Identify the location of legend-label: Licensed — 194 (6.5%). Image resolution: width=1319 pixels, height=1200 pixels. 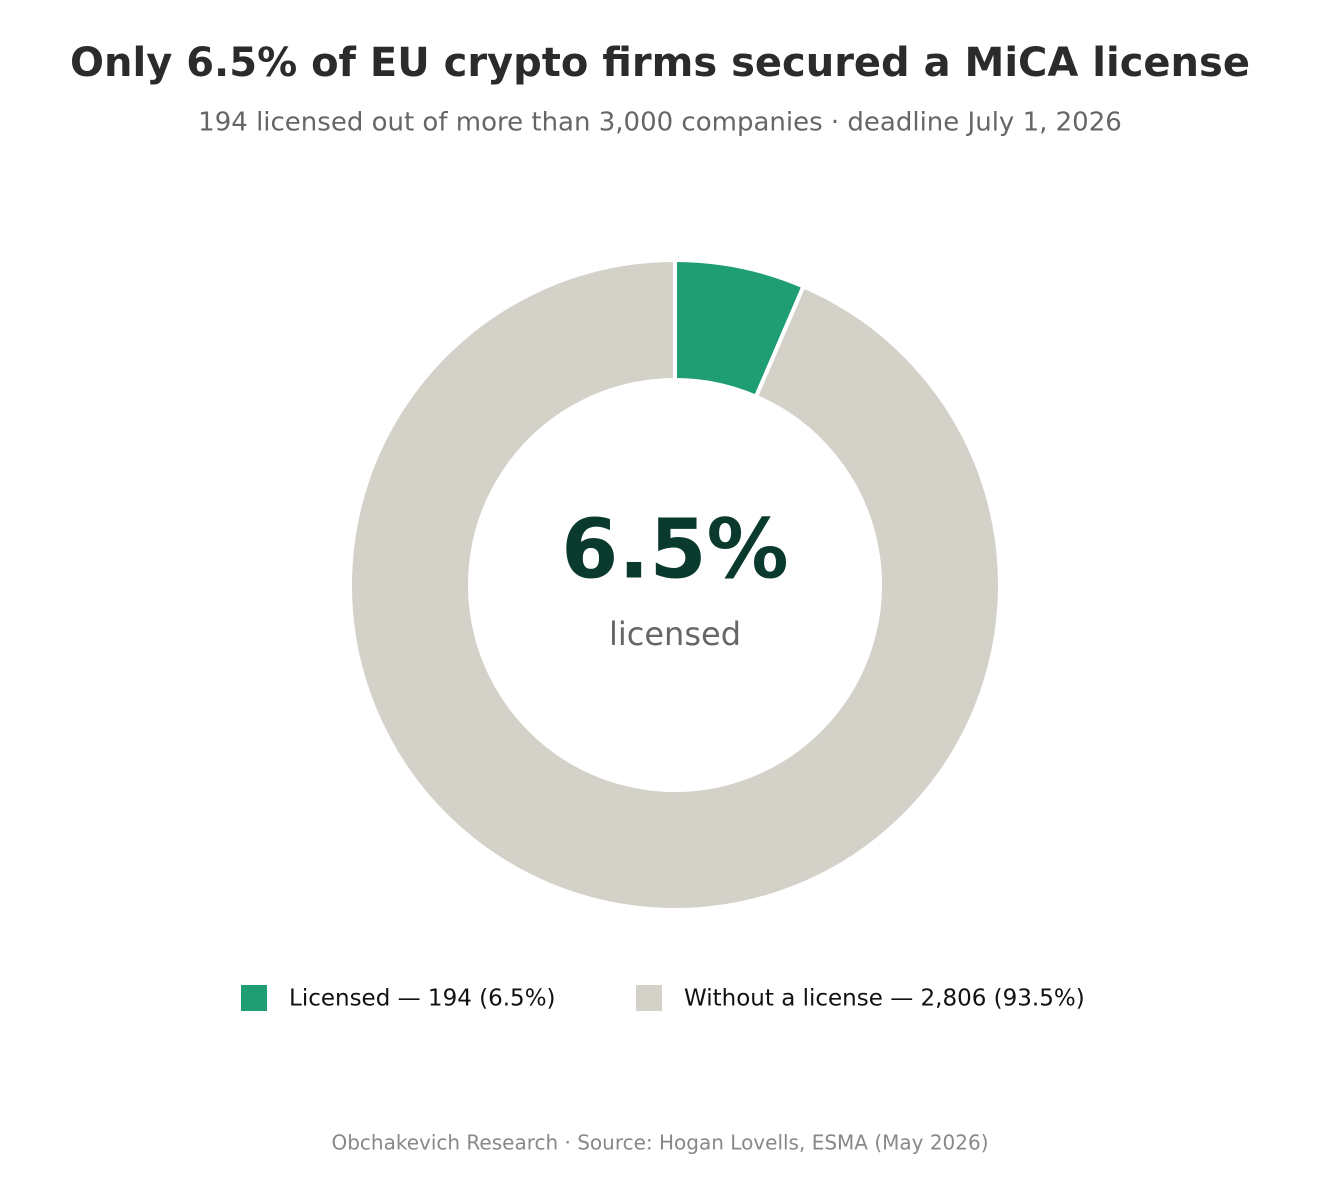
(422, 999).